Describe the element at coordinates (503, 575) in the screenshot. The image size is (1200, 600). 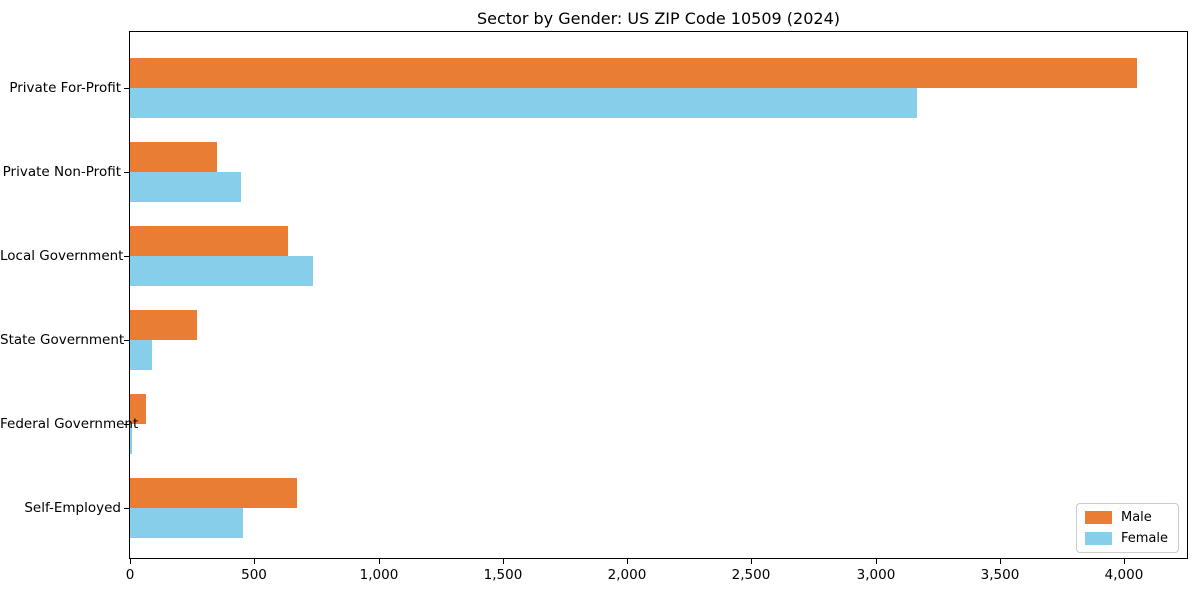
I see `x-axis-label: 1,500` at that location.